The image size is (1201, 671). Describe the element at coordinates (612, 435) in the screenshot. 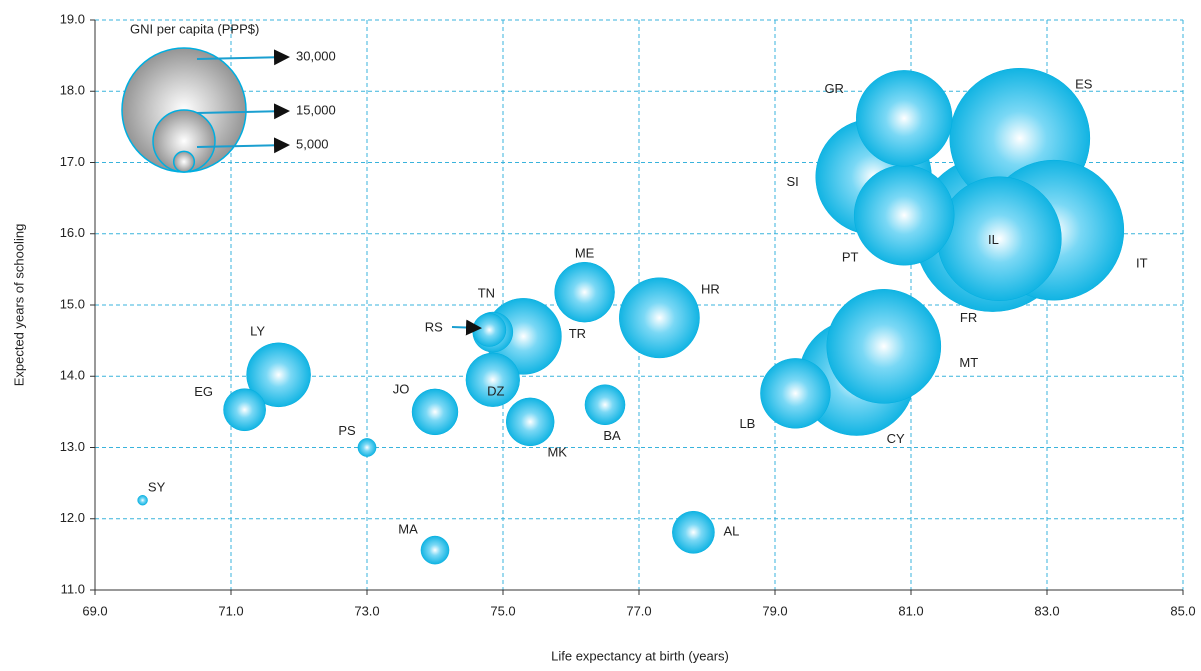

I see `point-label: BA` at that location.